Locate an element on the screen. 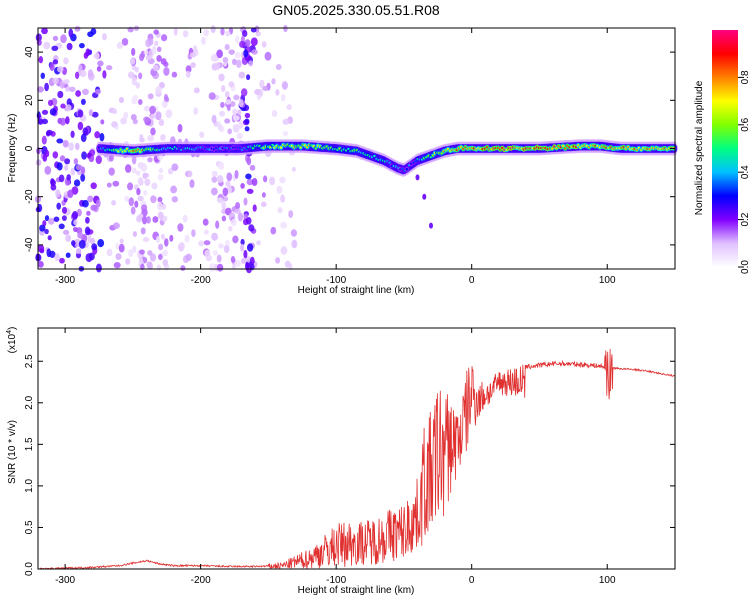 The image size is (750, 600). x-tick-label: 100 is located at coordinates (607, 580).